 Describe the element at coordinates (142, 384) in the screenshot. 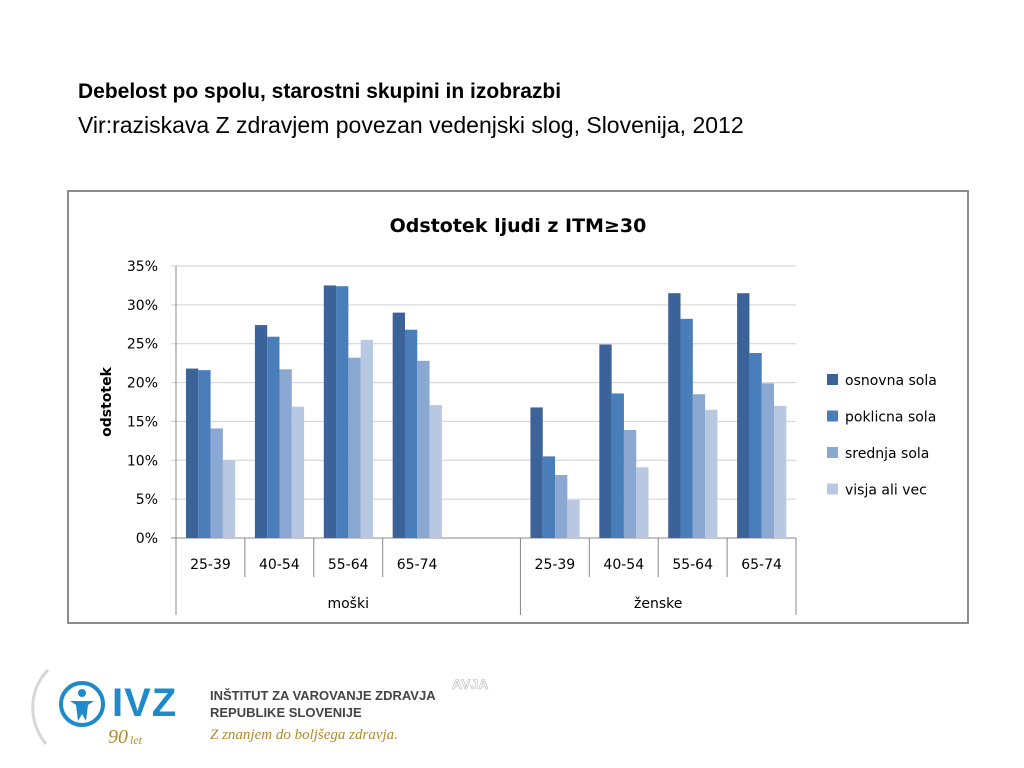

I see `y-tick-label: 20%` at that location.